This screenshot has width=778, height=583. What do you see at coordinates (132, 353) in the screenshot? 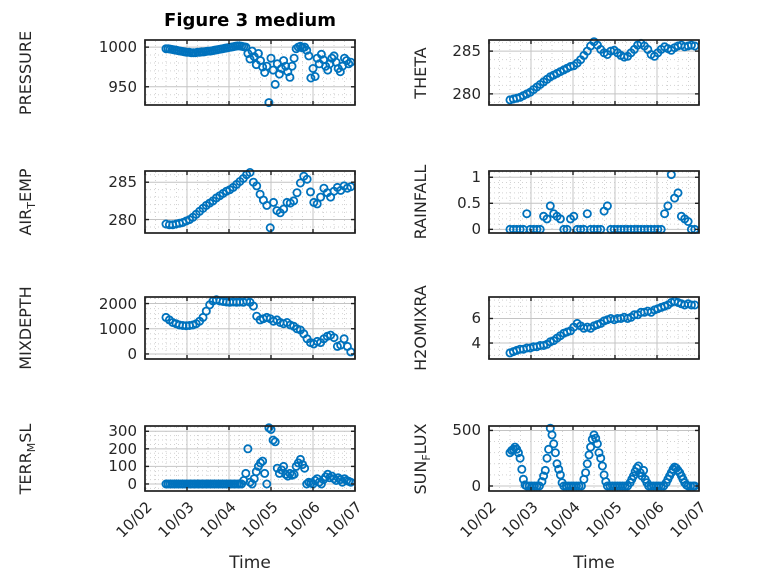
I see `y-tick-label-mixdepth: 0` at bounding box center [132, 353].